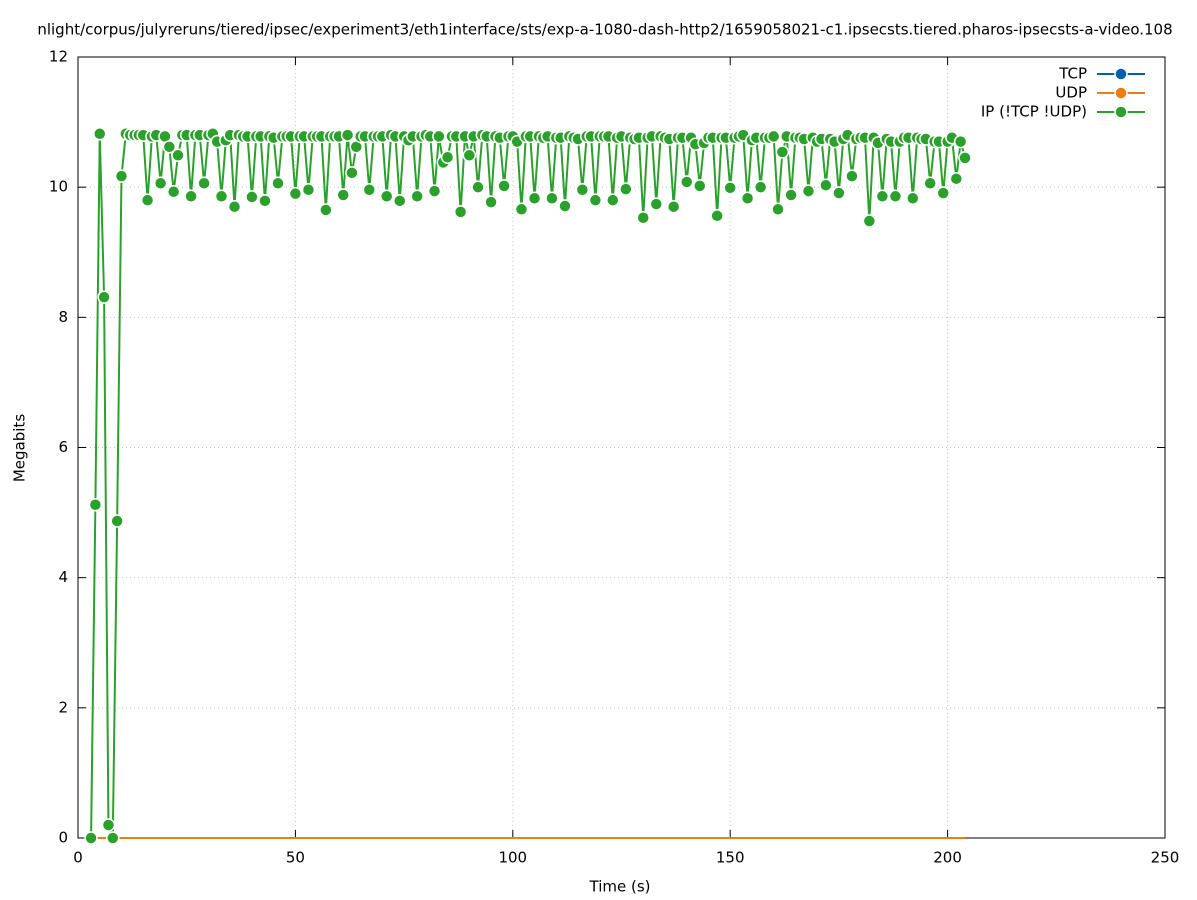 The width and height of the screenshot is (1197, 900). Describe the element at coordinates (1034, 112) in the screenshot. I see `legend-label: IP (!TCP !UDP)` at that location.